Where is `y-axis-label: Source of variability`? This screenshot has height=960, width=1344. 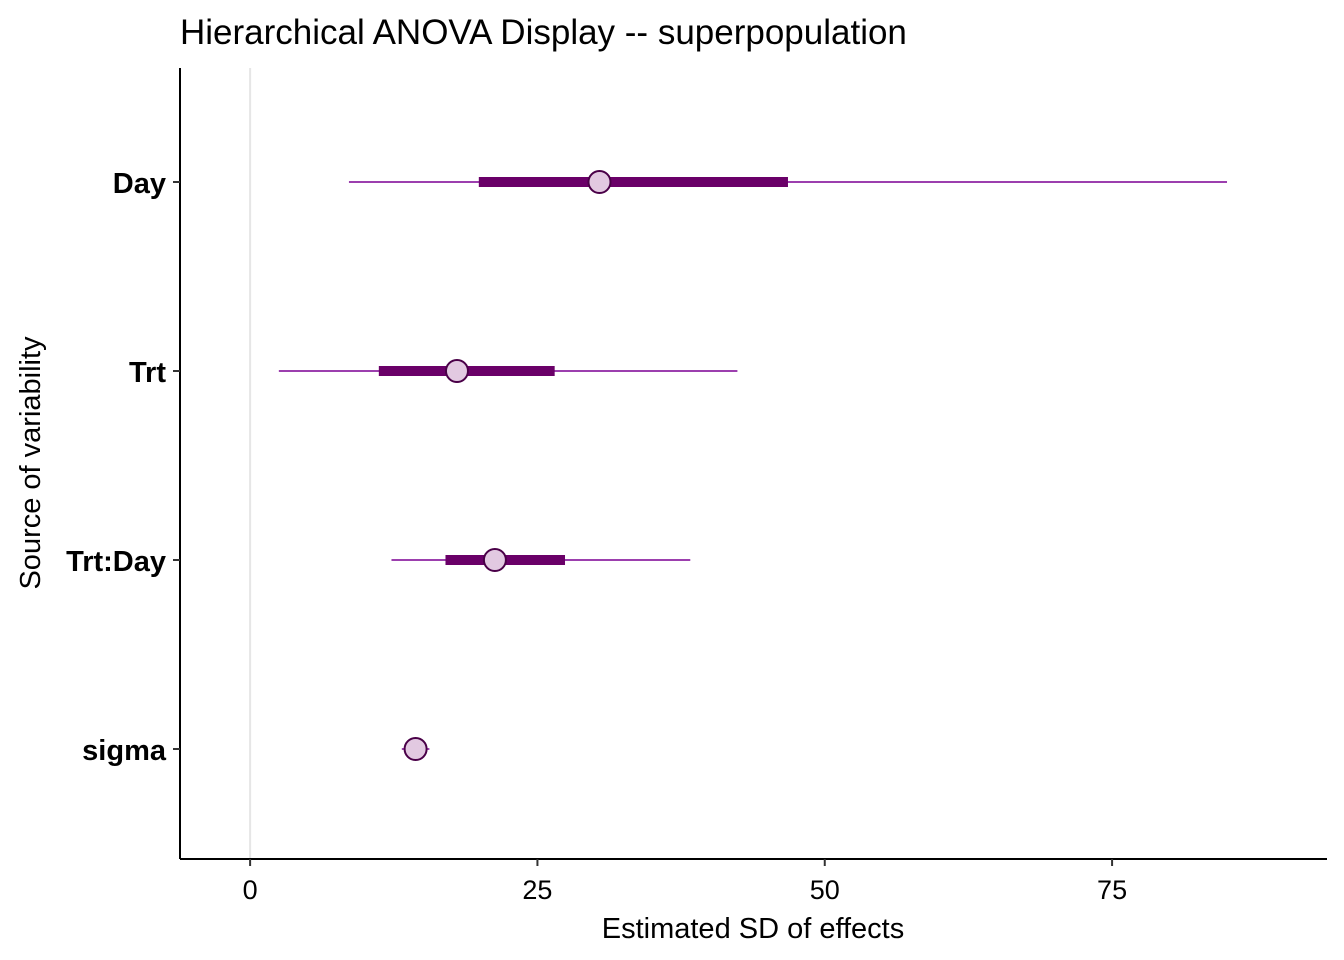
y-axis-label: Source of variability is located at coordinates (31, 463).